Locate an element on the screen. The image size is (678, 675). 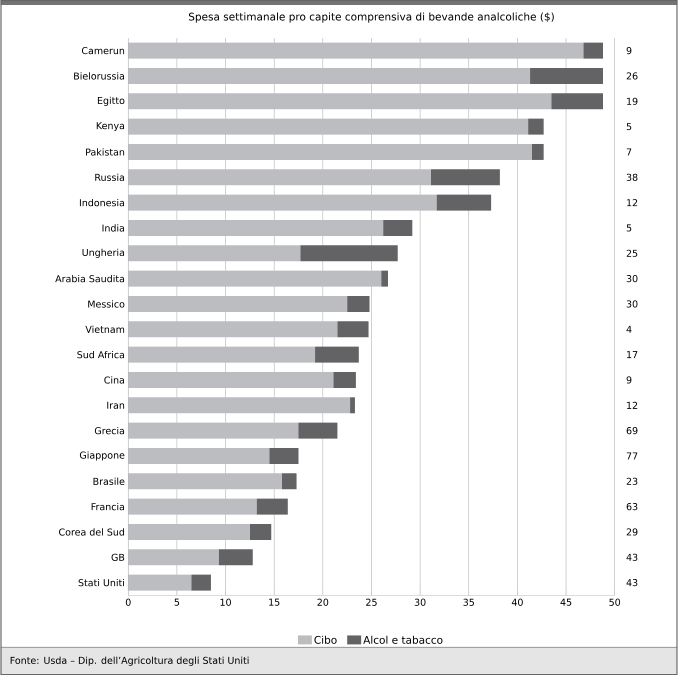
y-tick-label: Brasile is located at coordinates (109, 481).